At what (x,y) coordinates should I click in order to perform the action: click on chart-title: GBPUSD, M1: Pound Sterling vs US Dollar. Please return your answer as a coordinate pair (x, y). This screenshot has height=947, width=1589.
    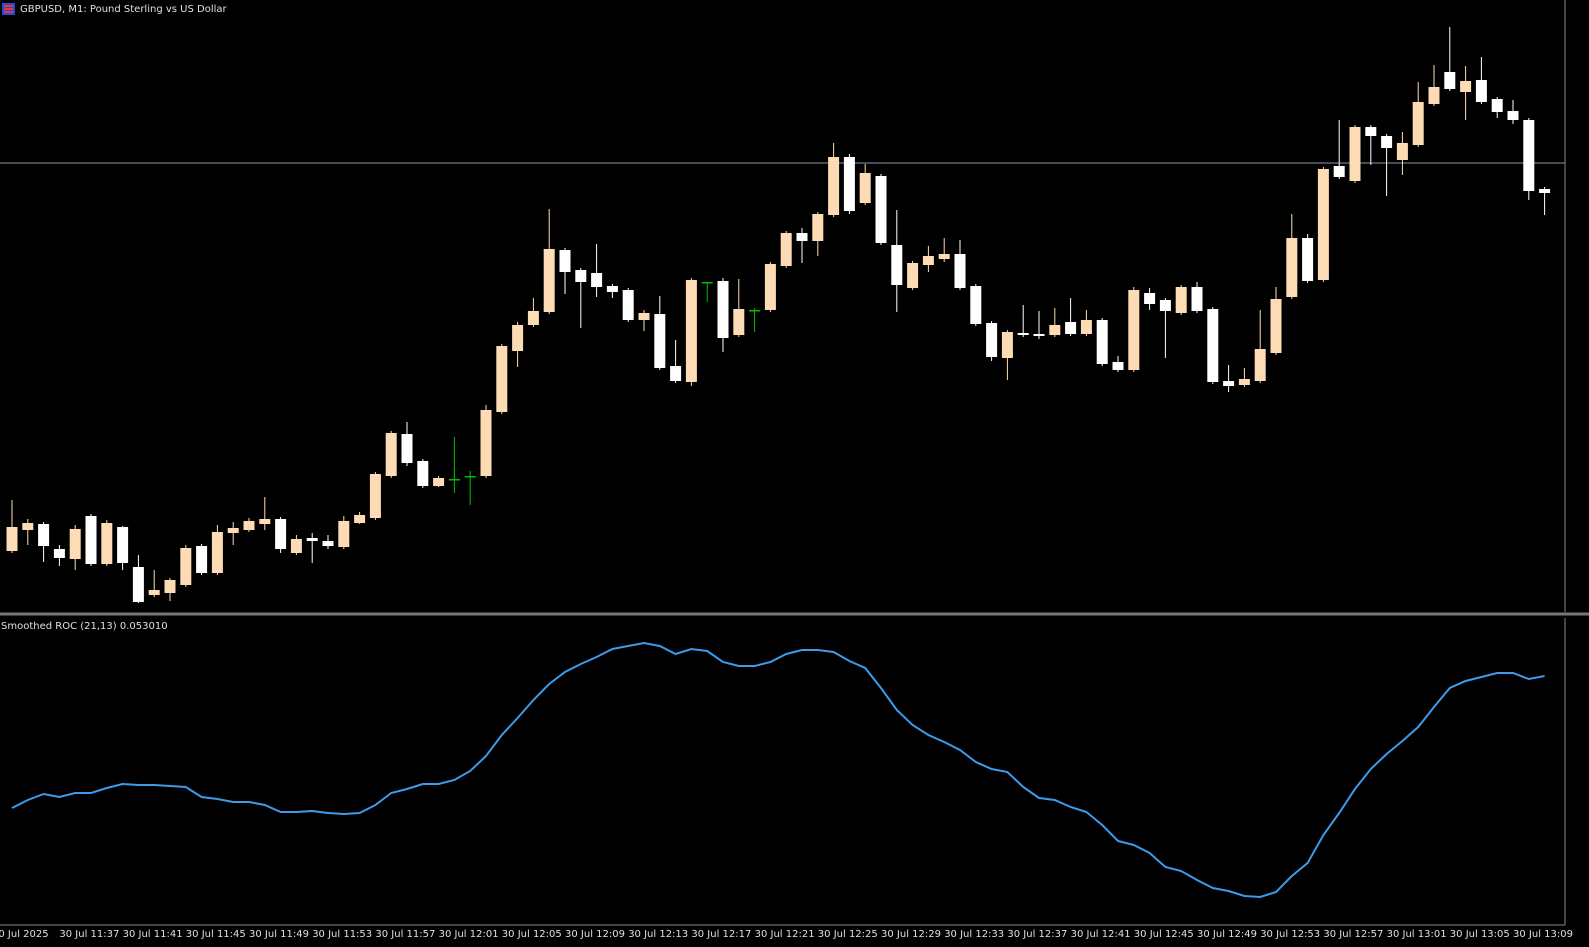
    Looking at the image, I should click on (124, 9).